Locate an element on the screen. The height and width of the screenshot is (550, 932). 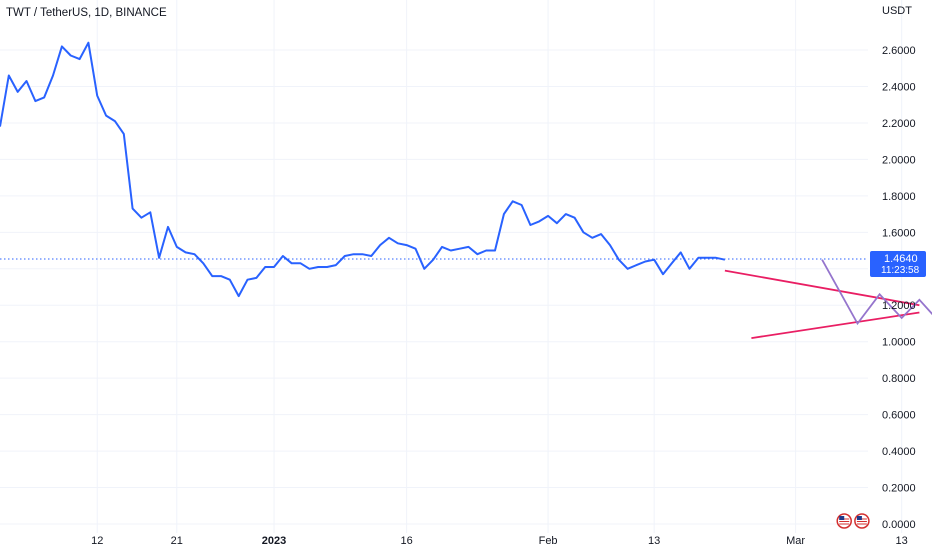
current-price-tag: 1.4640 11:23:58 is located at coordinates (898, 264).